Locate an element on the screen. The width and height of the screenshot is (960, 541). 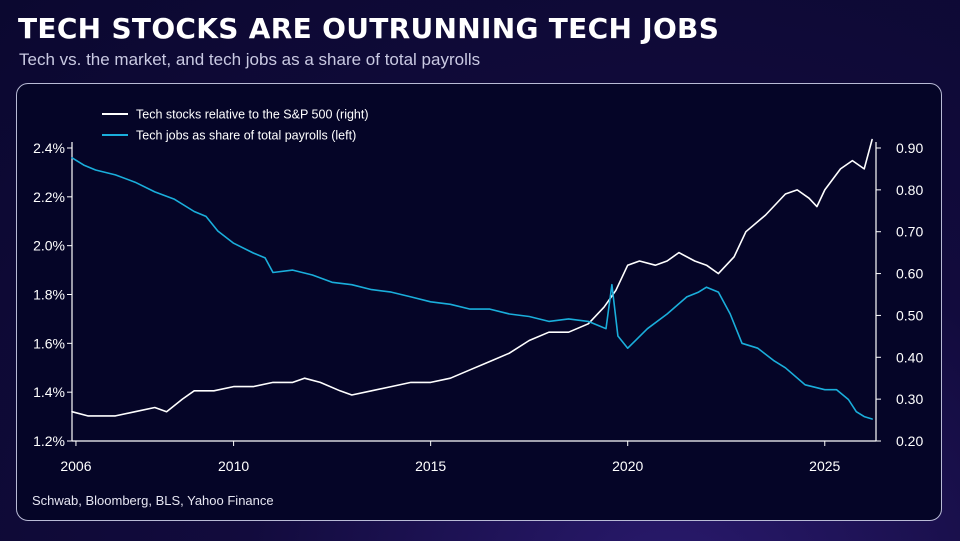
right-tick-label: 0.50 is located at coordinates (909, 315).